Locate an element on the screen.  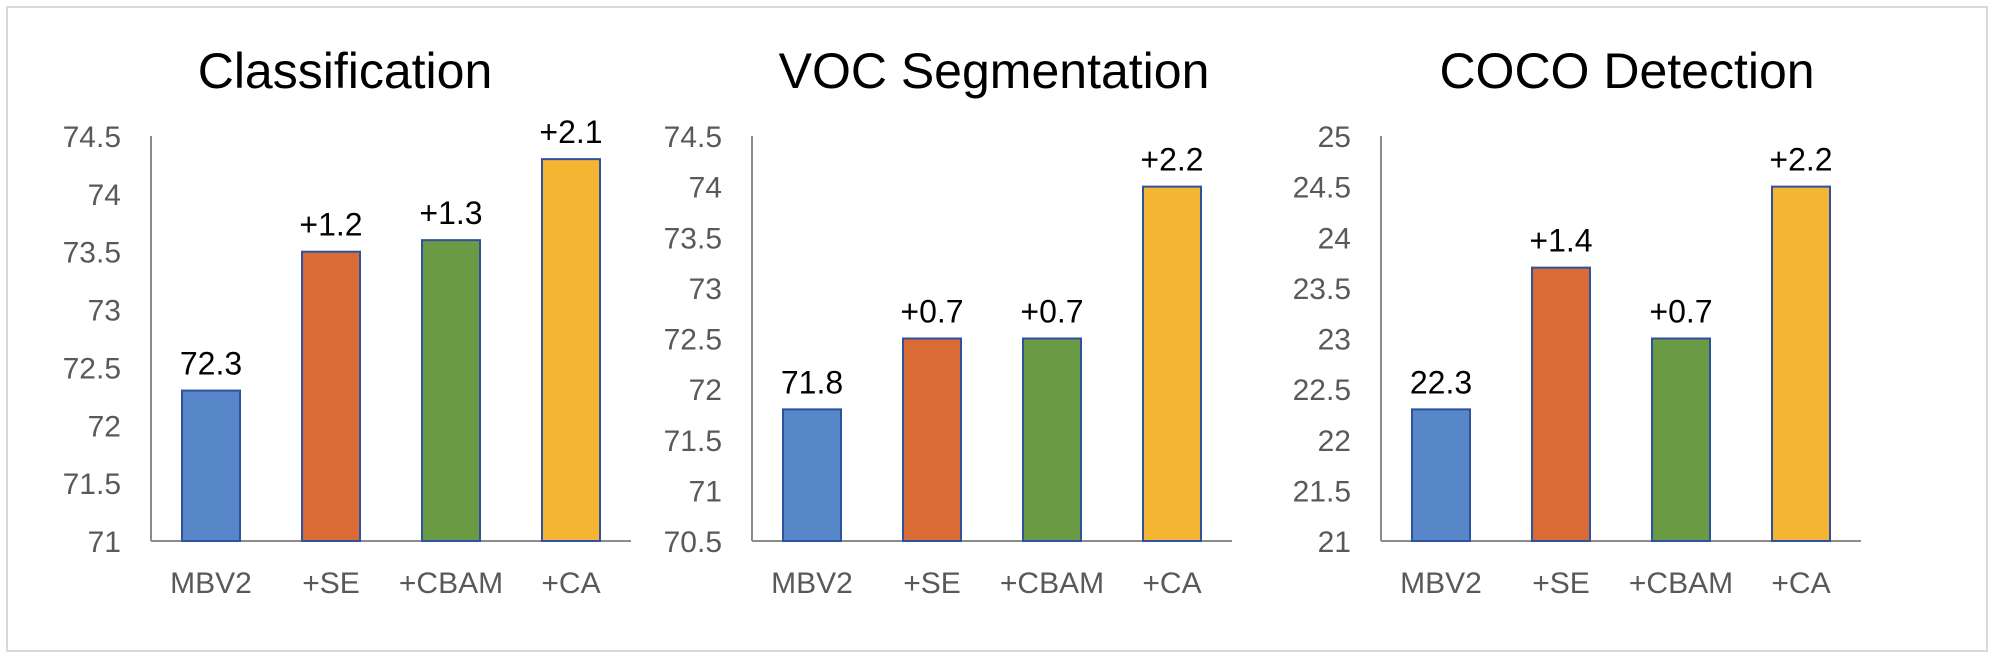
y-tick-label: 70.5 is located at coordinates (693, 542).